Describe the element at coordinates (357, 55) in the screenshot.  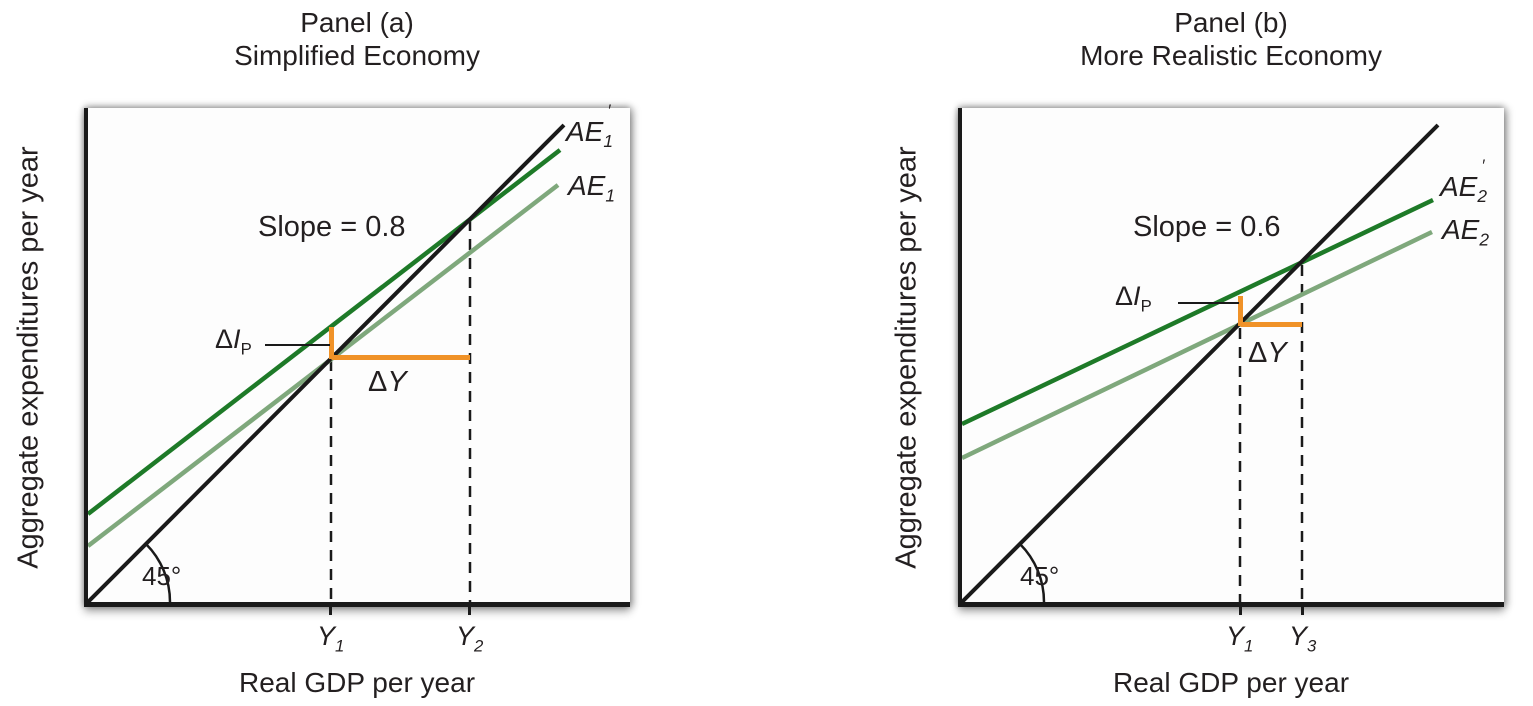
I see `panel-a-title-line2: Simplified Economy` at that location.